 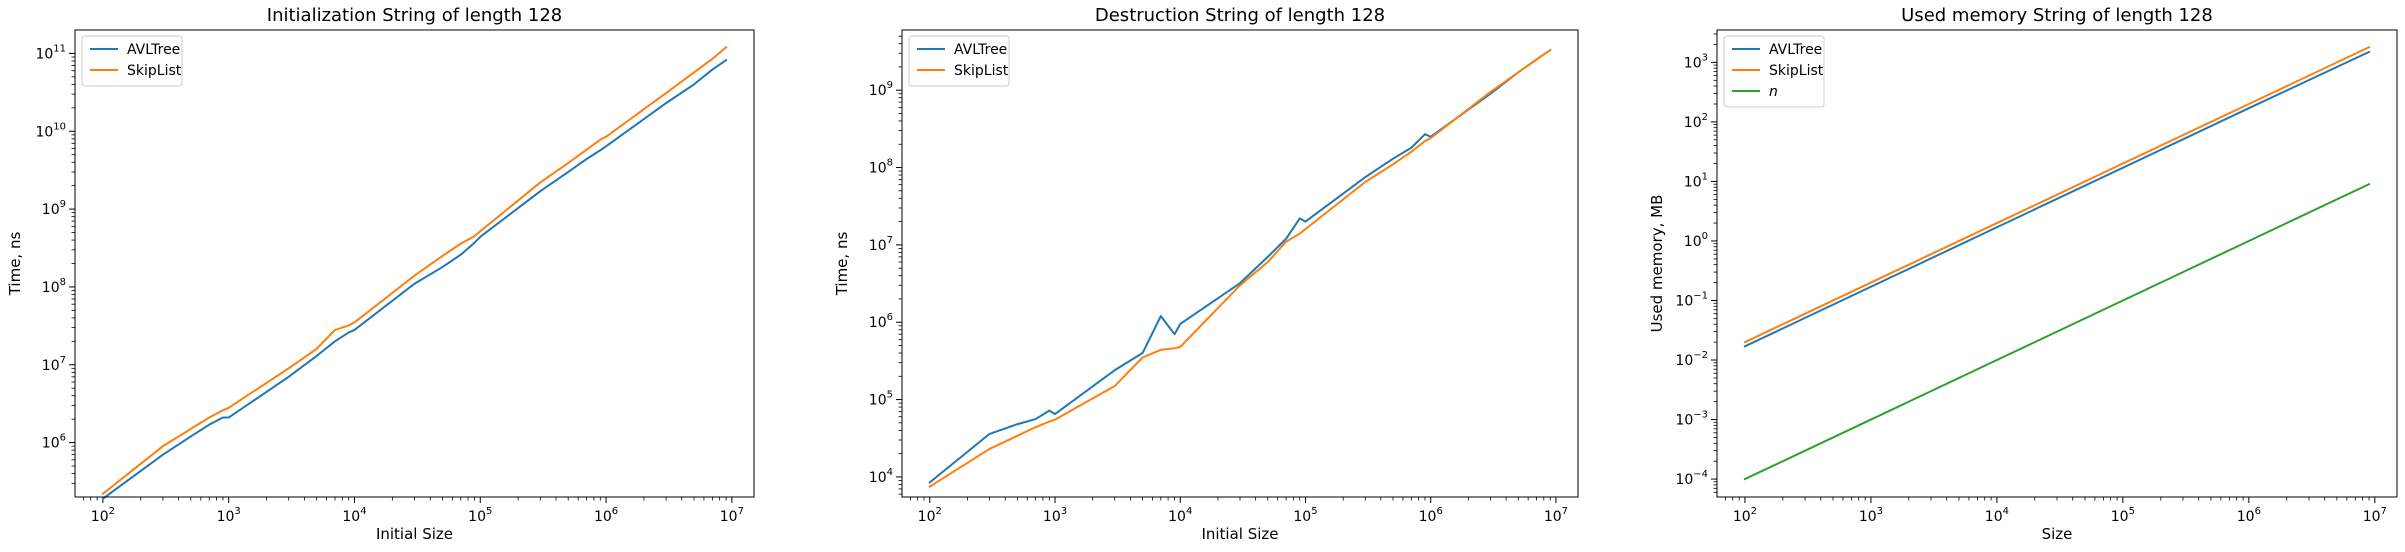 What do you see at coordinates (50, 130) in the screenshot?
I see `y-tick-label: 10¹⁰` at bounding box center [50, 130].